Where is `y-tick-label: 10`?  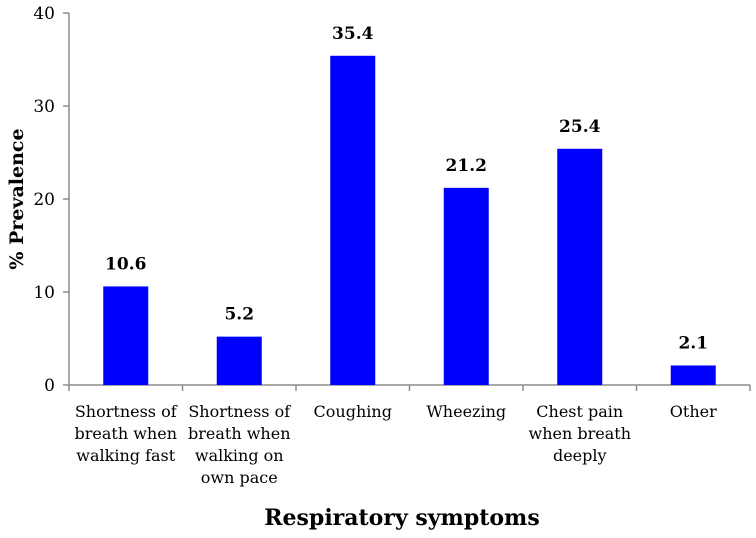 y-tick-label: 10 is located at coordinates (44, 293).